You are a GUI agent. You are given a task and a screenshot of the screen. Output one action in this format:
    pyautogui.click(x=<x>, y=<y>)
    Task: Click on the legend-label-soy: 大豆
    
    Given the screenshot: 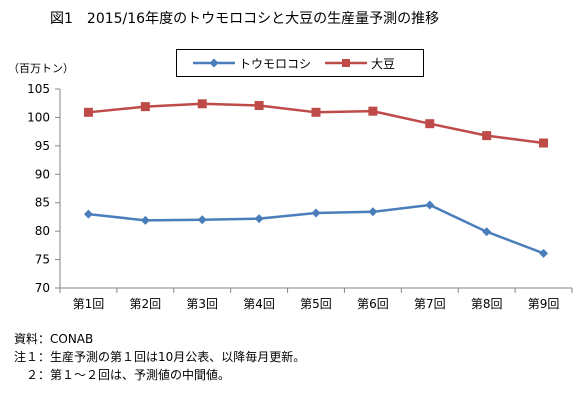 What is the action you would take?
    pyautogui.click(x=383, y=63)
    